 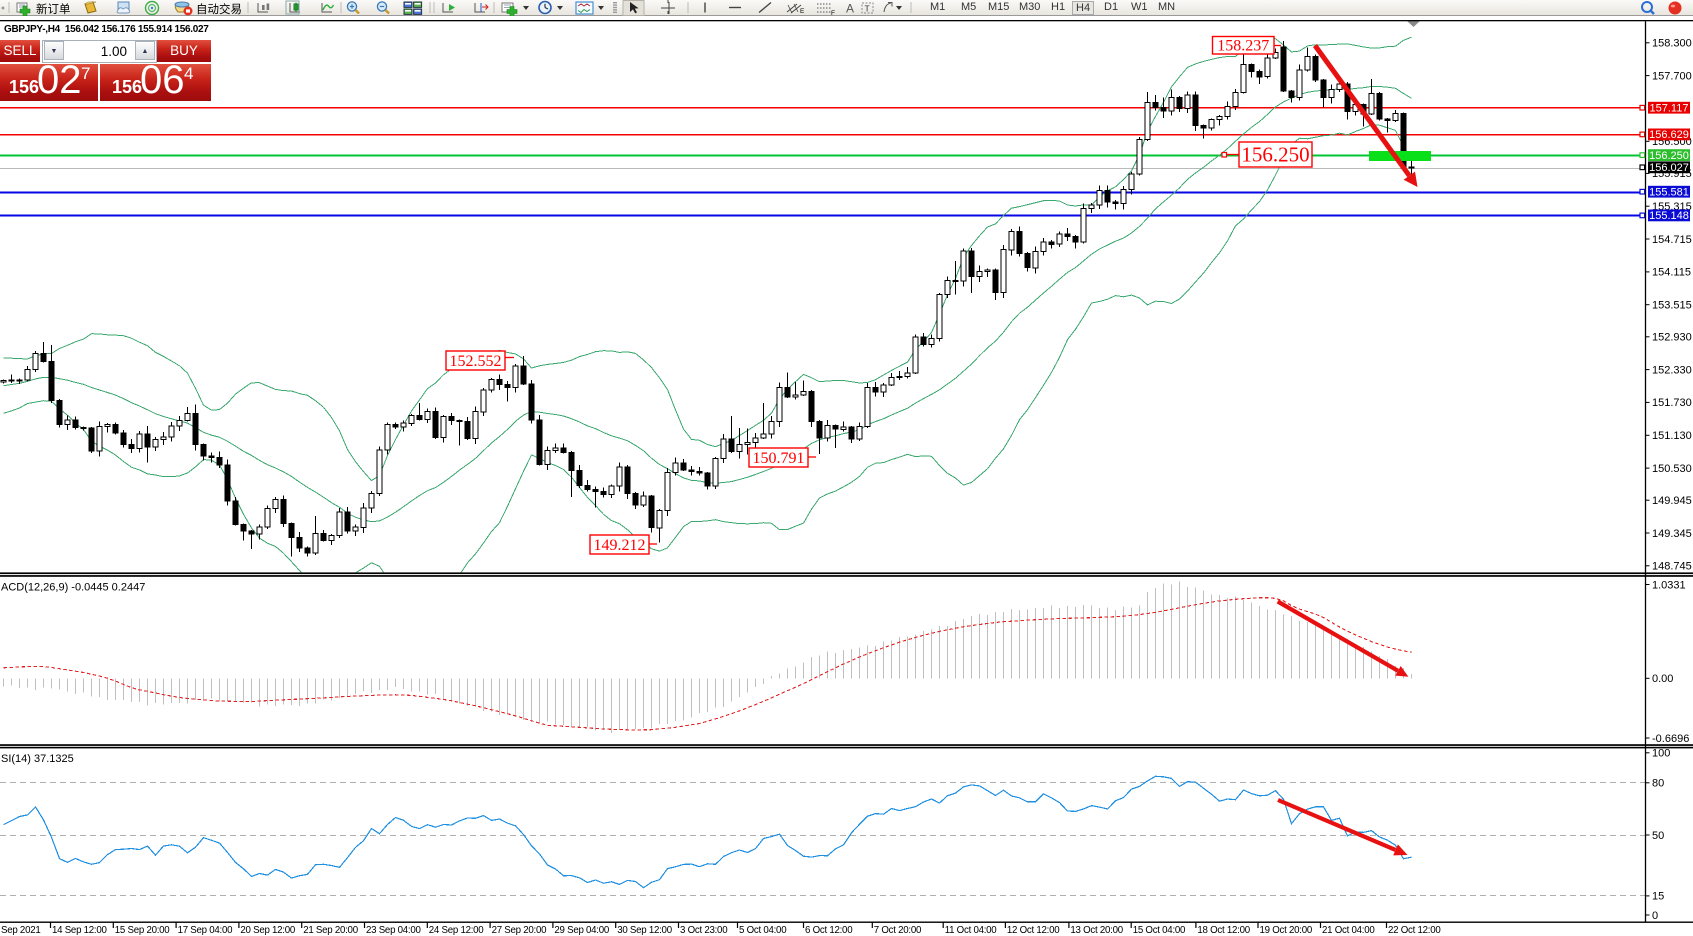 I want to click on svg-text: 19 Oct 20:00, so click(x=1286, y=930).